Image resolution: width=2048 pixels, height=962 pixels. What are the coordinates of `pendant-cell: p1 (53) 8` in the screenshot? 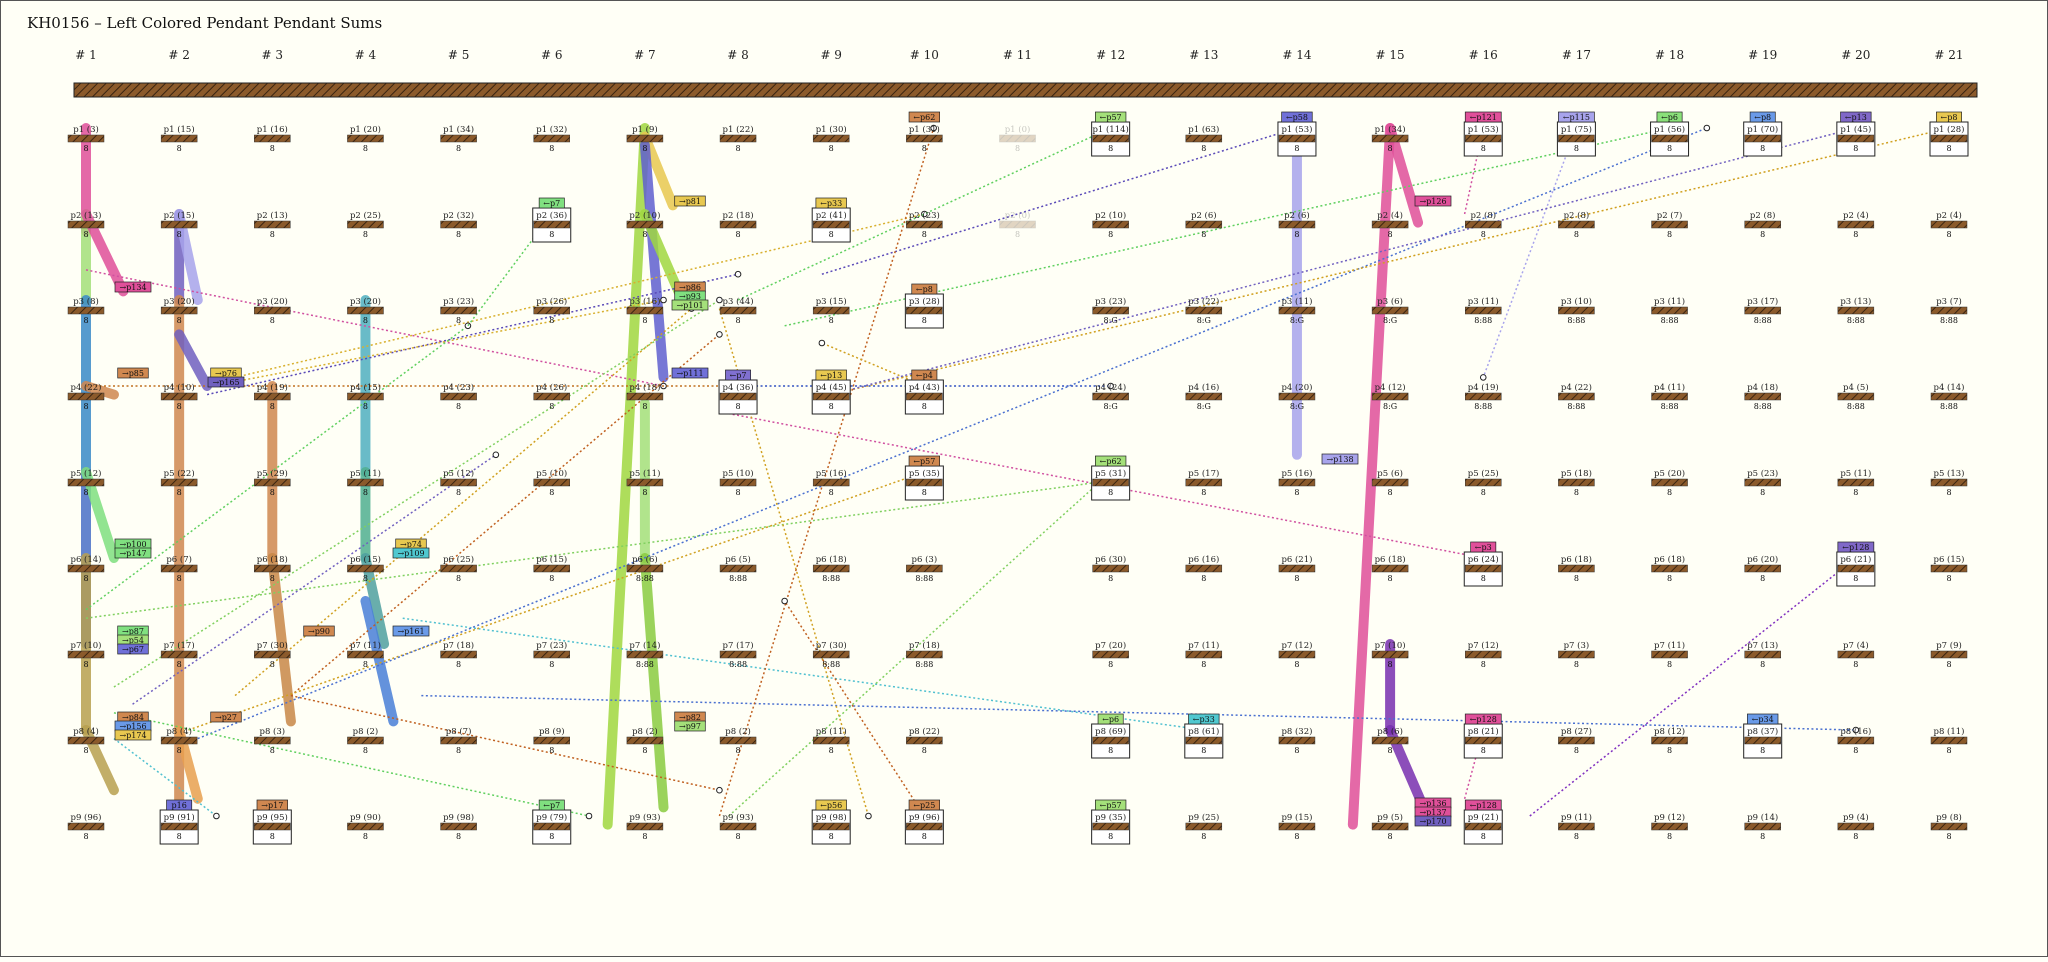 It's located at (1483, 139).